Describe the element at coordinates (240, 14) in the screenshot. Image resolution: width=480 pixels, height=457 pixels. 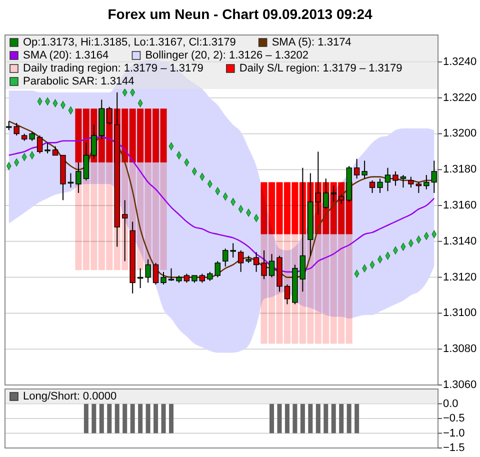
I see `chart-title: Forex um Neun - Chart 09.09.2013 09:24` at that location.